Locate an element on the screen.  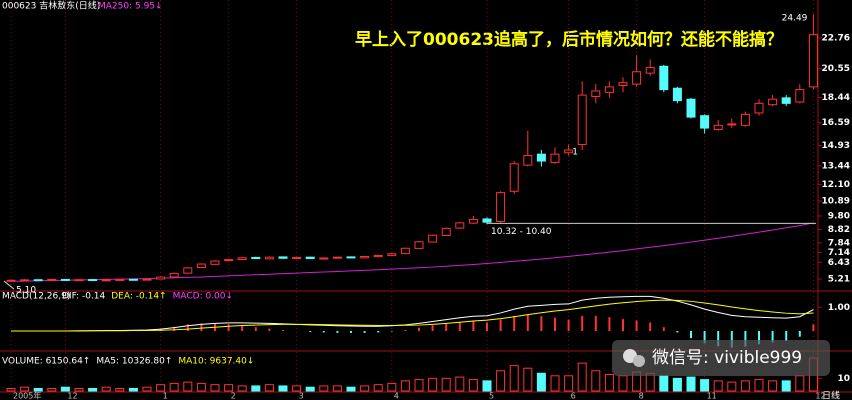
annotation: 早上入了000623追高了，后市情况如何？还能不能搞？ is located at coordinates (569, 39).